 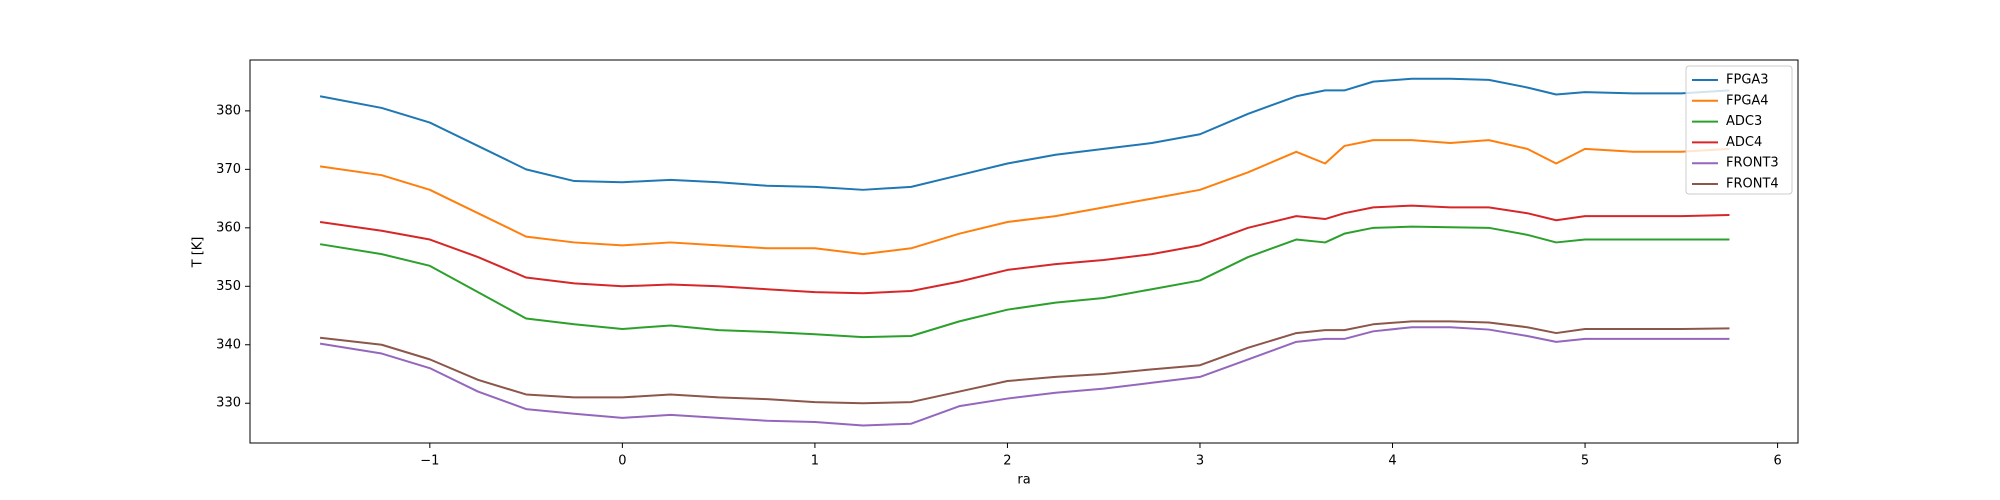 I want to click on legend-box, so click(x=1739, y=130).